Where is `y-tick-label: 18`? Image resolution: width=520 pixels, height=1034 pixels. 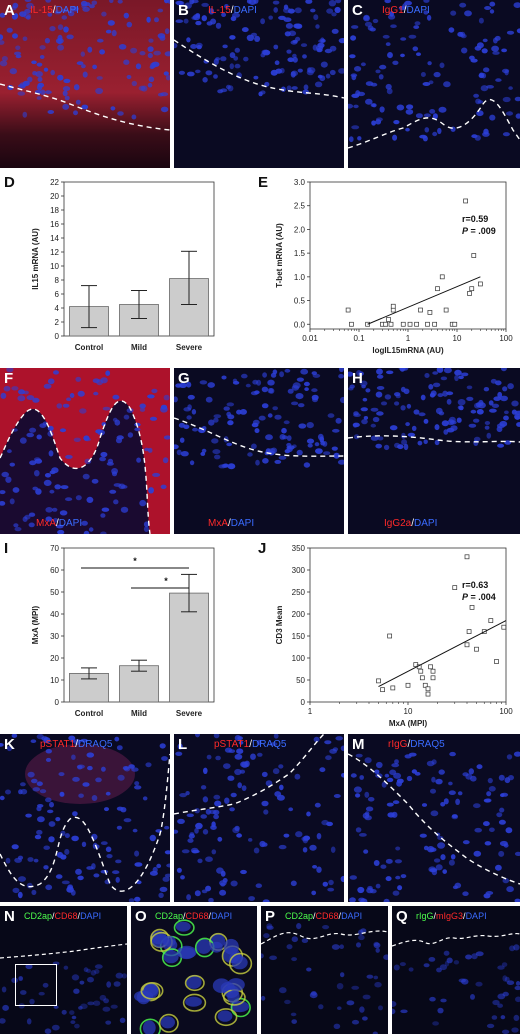 y-tick-label: 18 is located at coordinates (54, 210).